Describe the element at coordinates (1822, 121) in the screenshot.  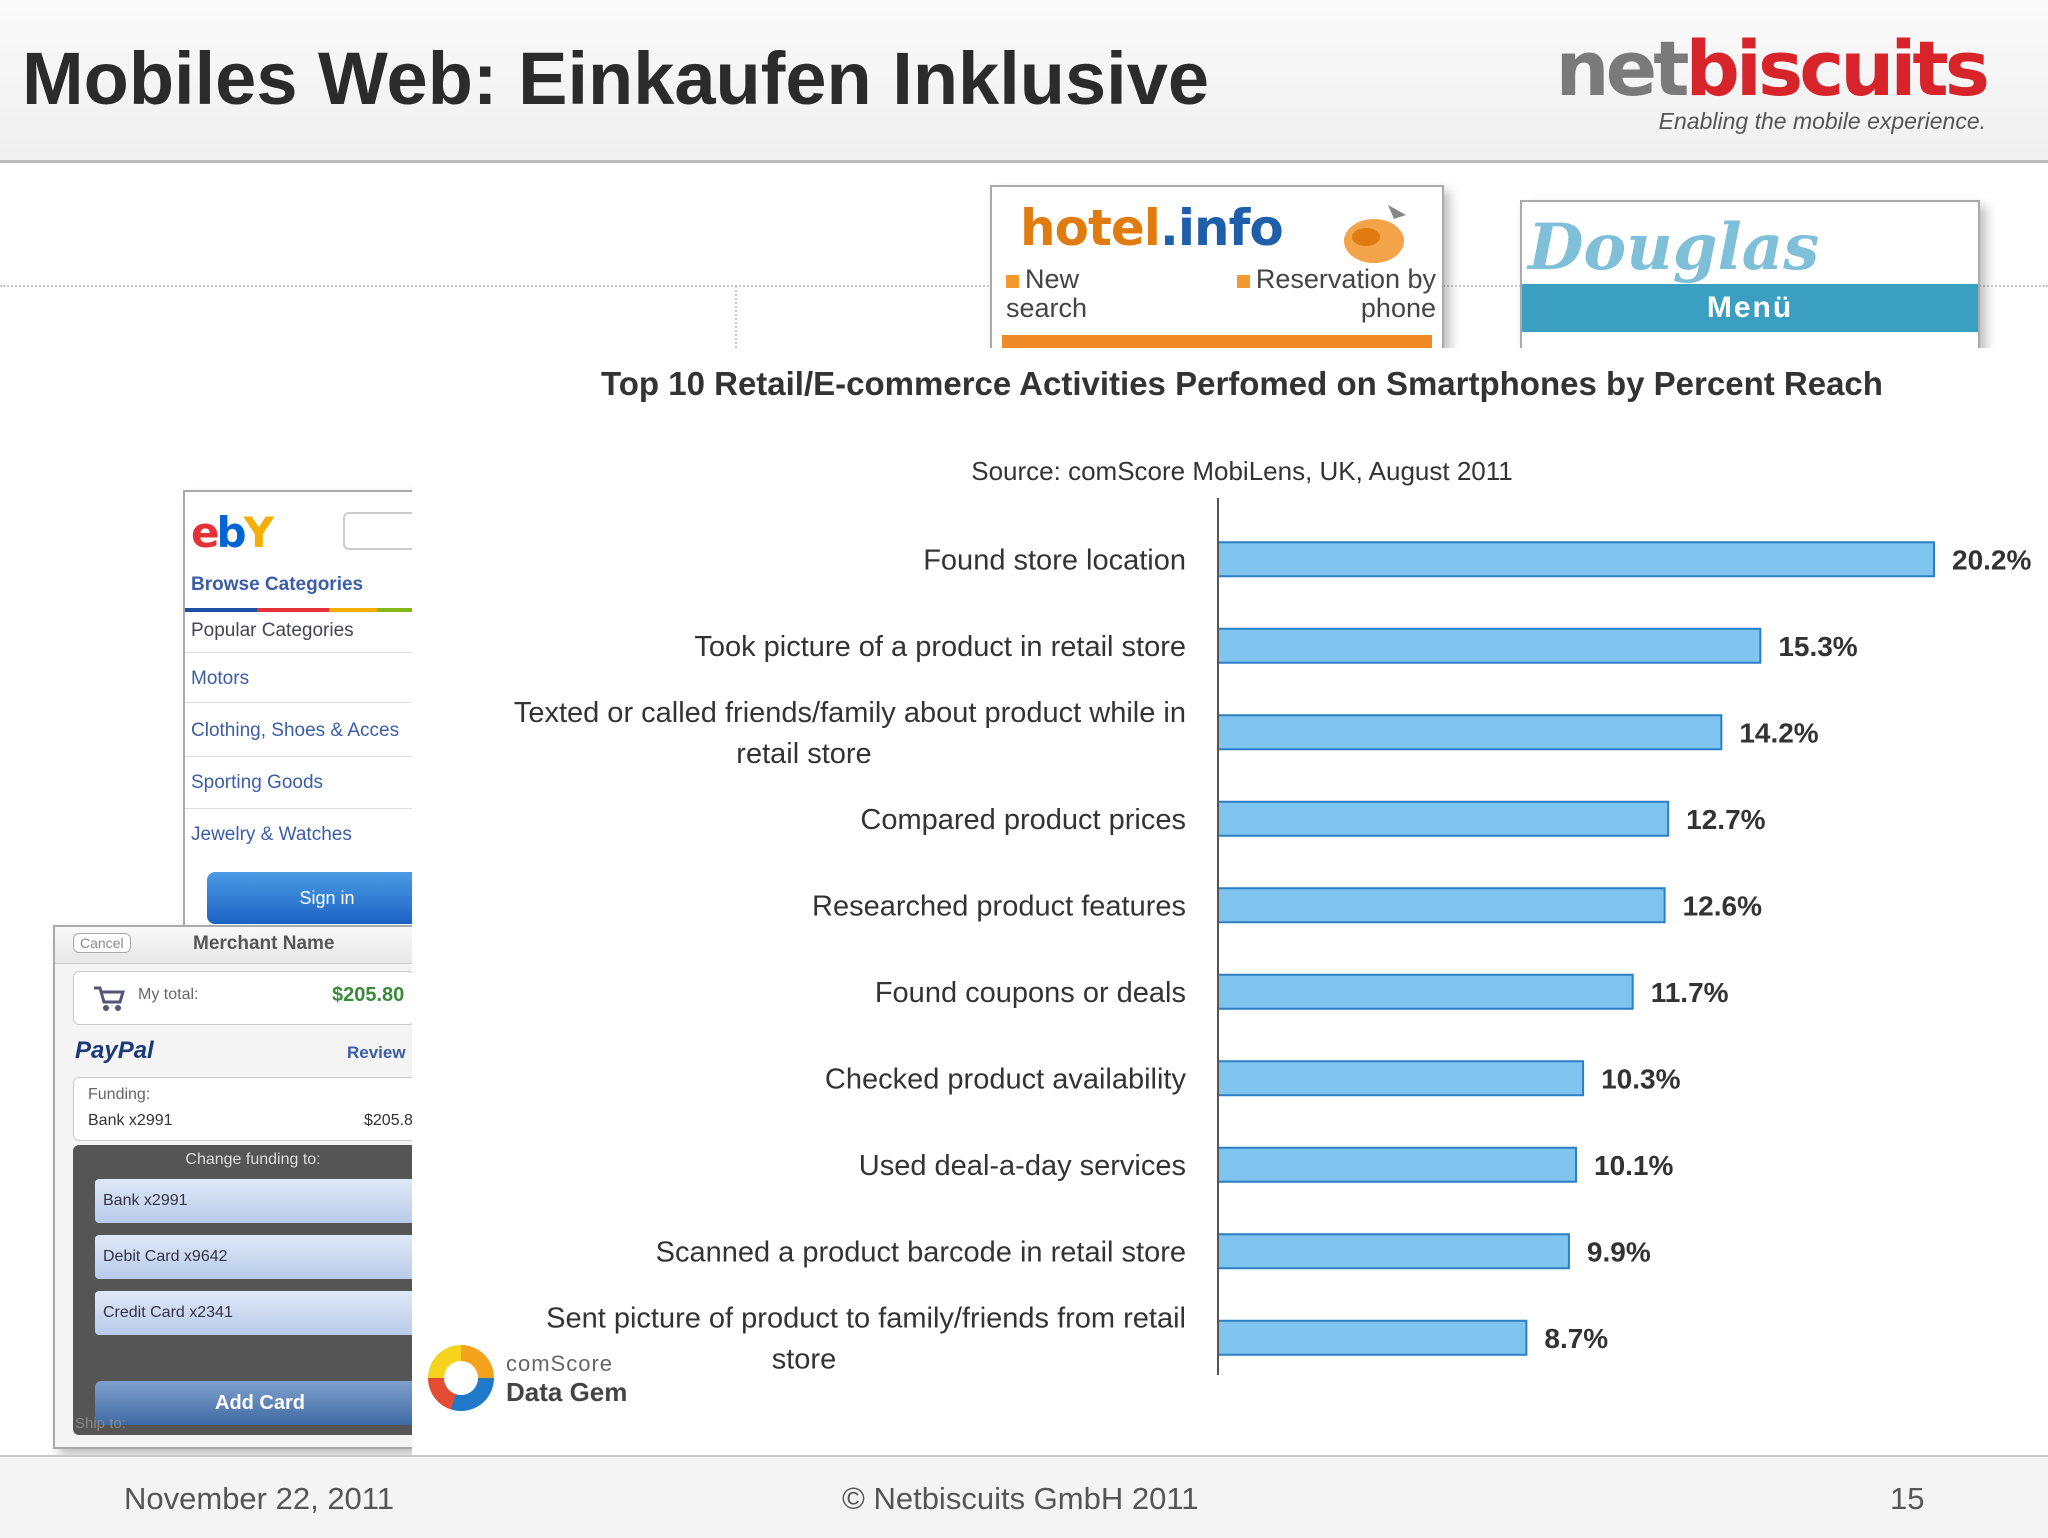
I see `logo-tagline: Enabling the mobile experience.` at that location.